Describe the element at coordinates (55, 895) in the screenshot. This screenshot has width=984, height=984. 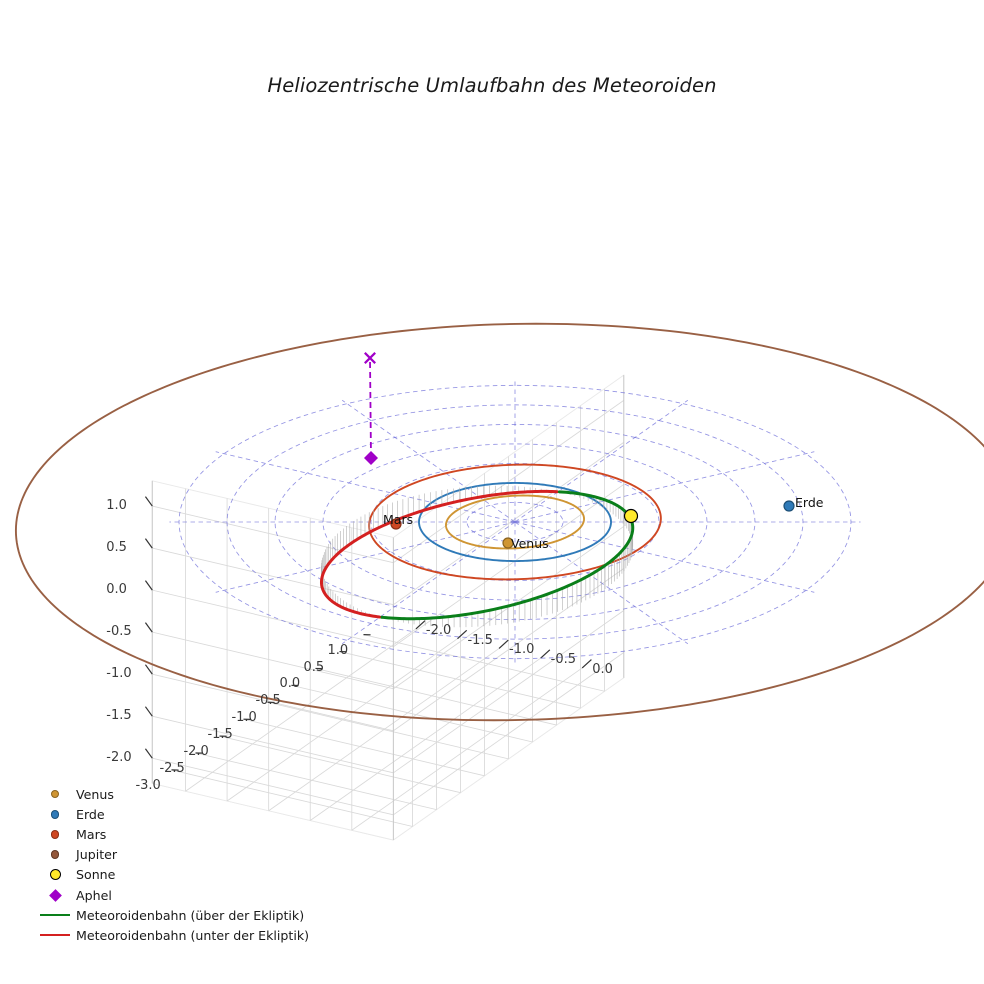
I see `legend-marker-aphel` at that location.